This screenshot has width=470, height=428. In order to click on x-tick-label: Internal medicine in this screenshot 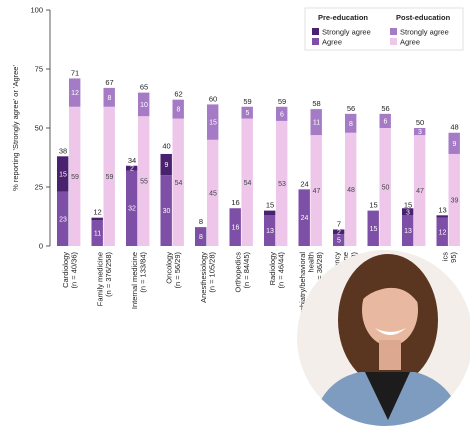, I will do `click(134, 280)`.